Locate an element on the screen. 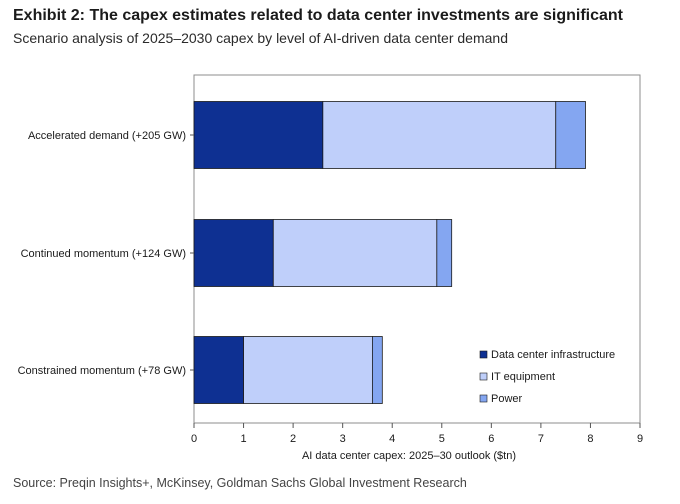 The height and width of the screenshot is (504, 680). y-tick-label-2: Continued momentum (+124 GW) is located at coordinates (103, 254).